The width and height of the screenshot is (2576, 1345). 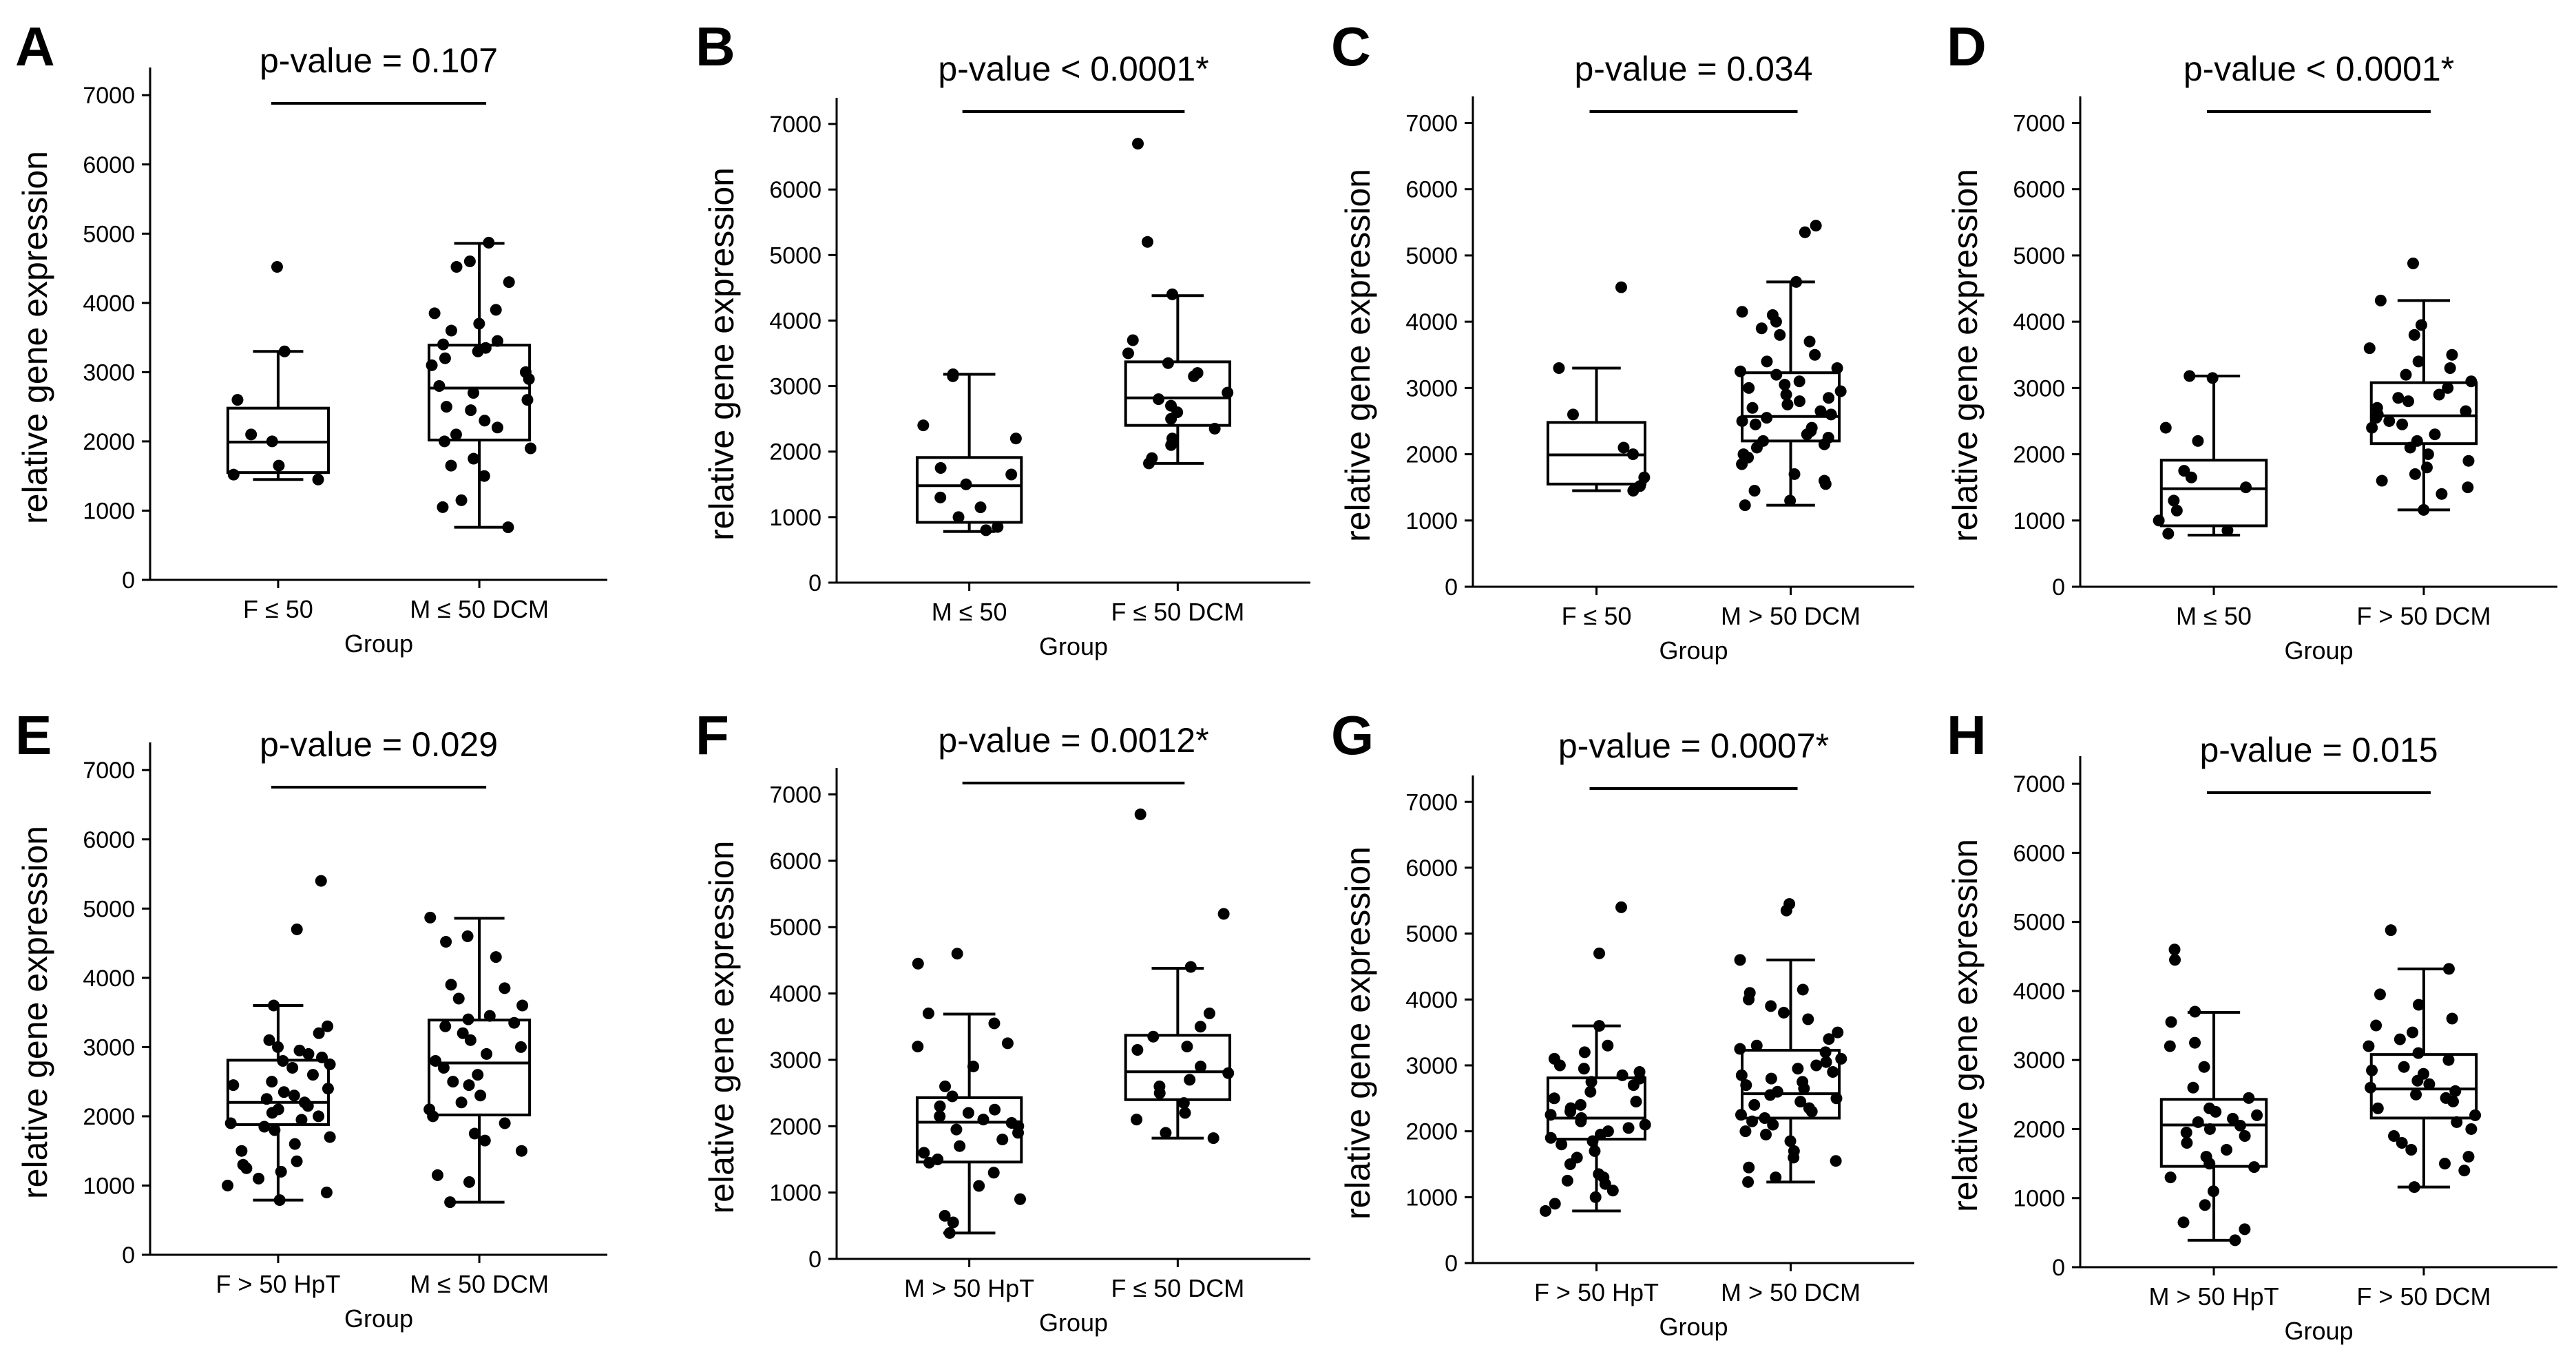 What do you see at coordinates (1791, 407) in the screenshot?
I see `box-iqr` at bounding box center [1791, 407].